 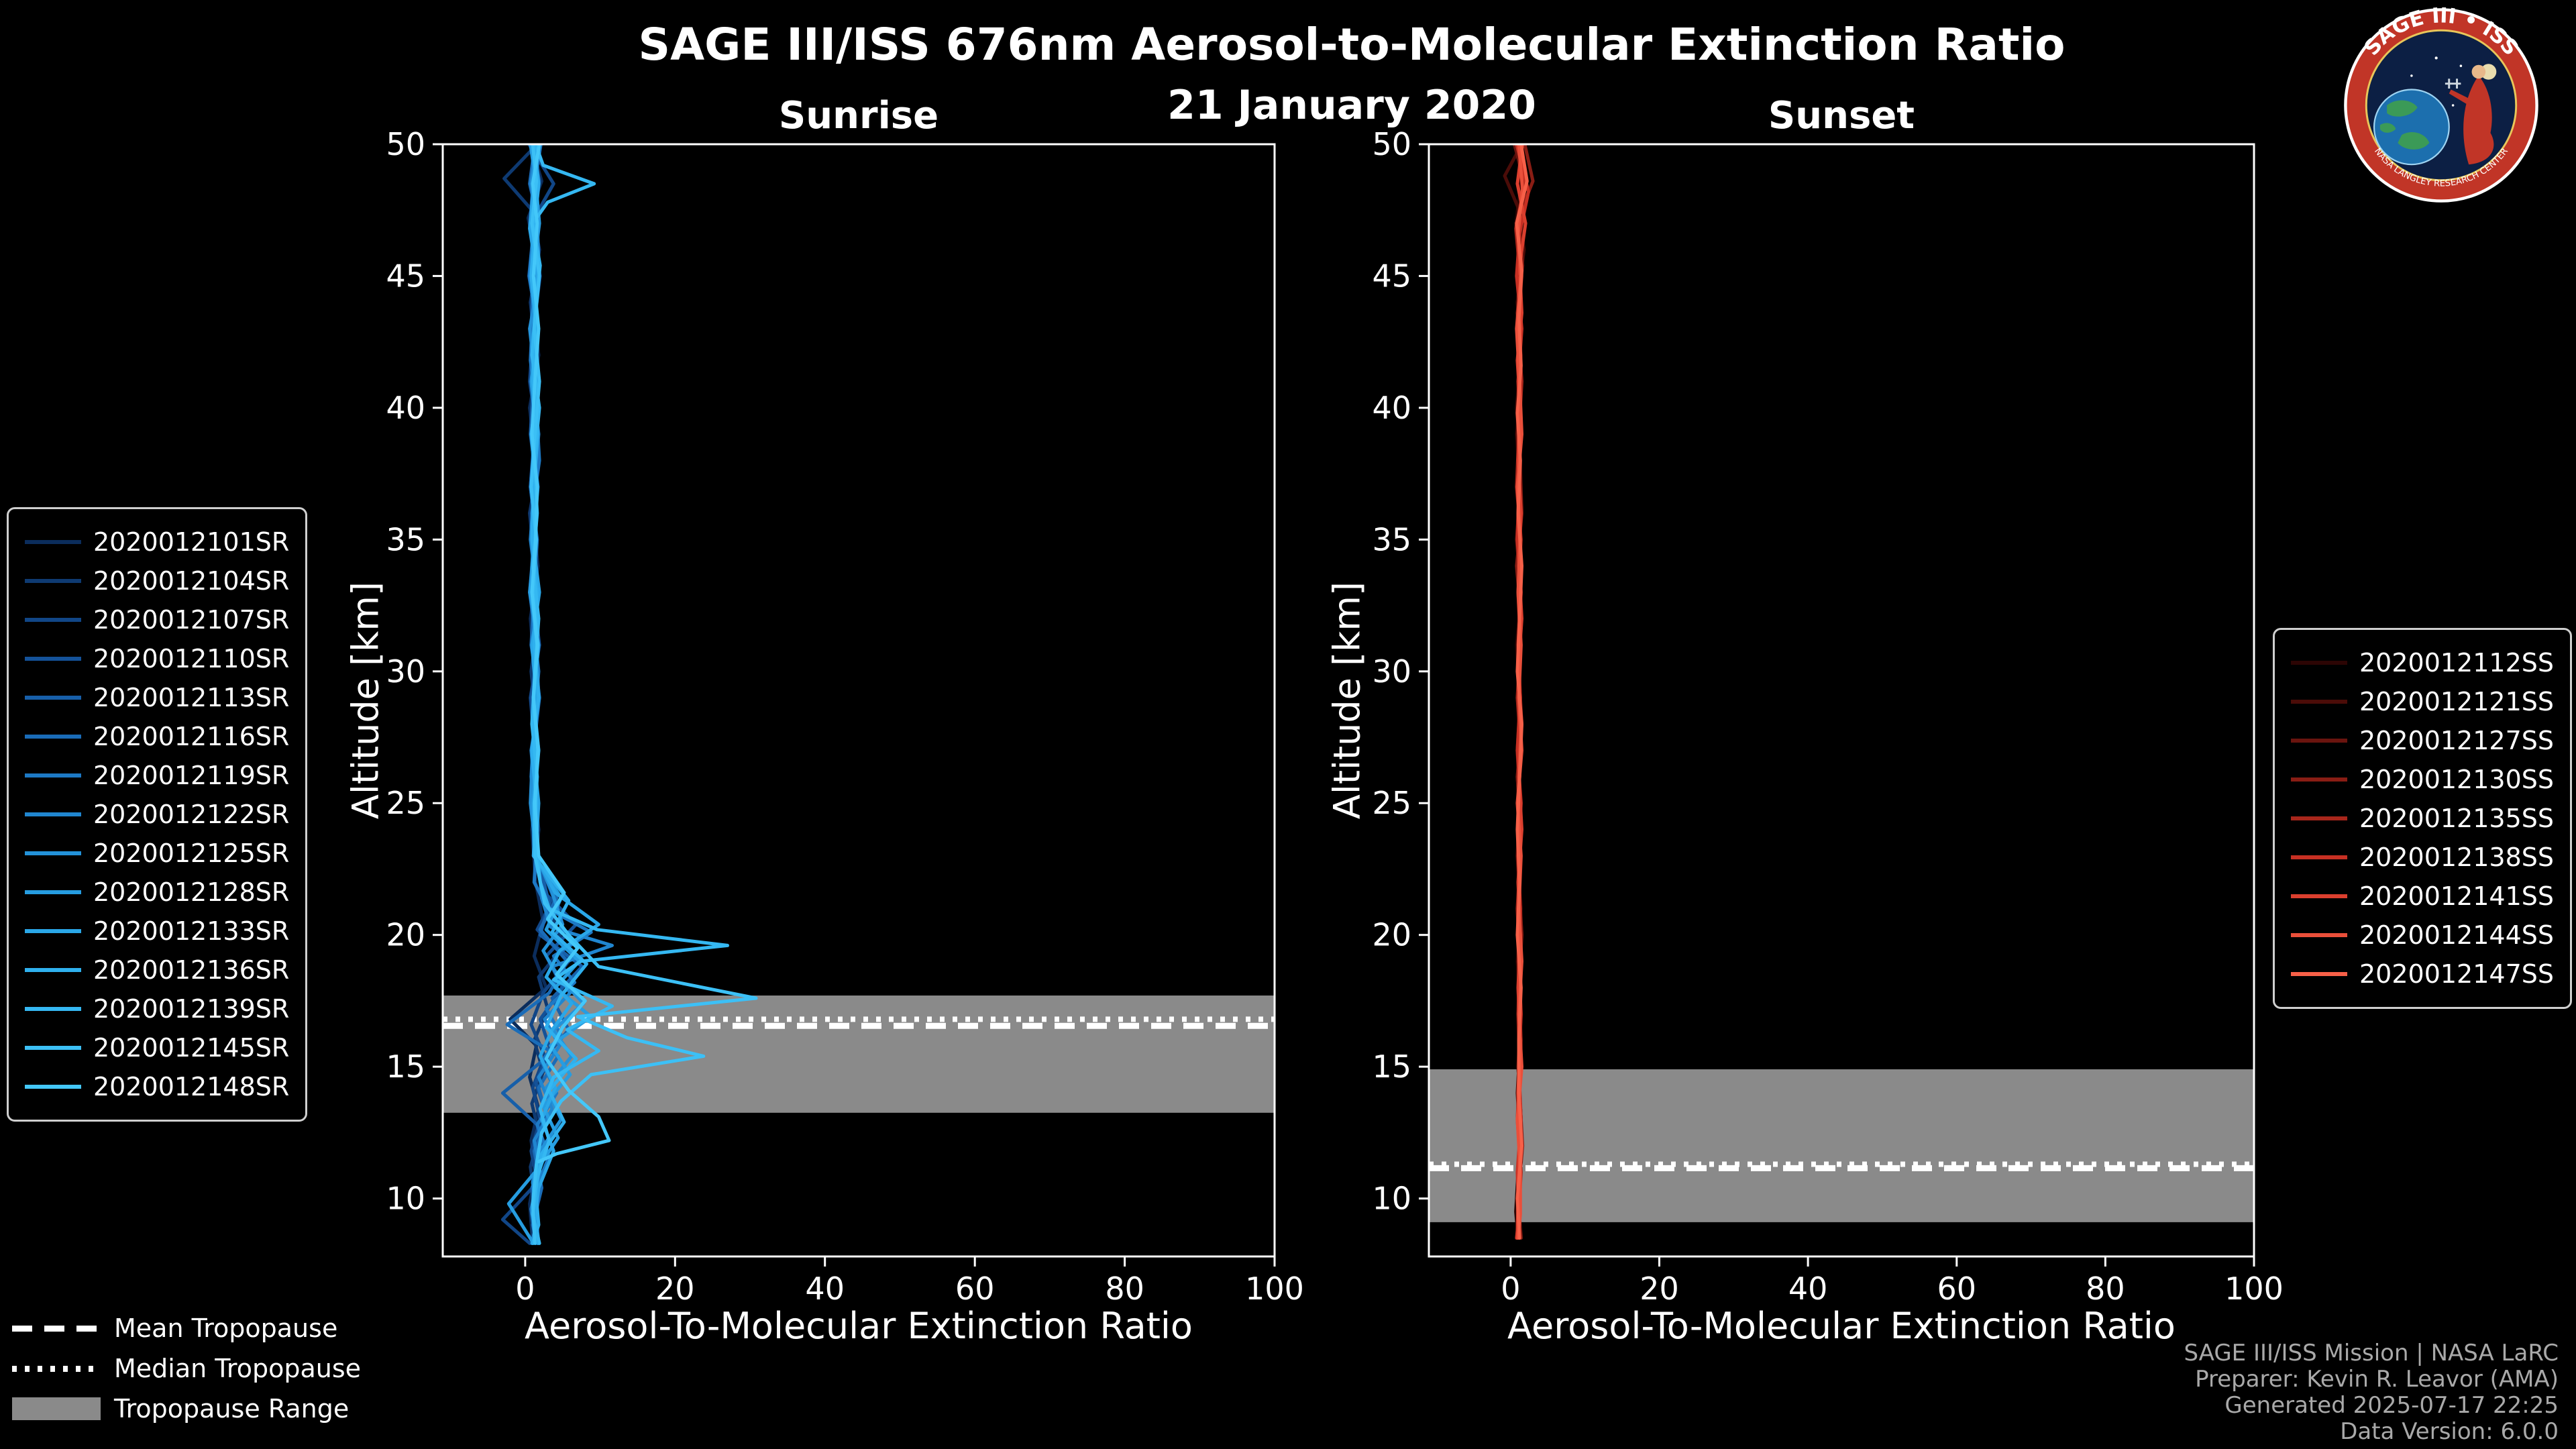 What do you see at coordinates (2422, 701) in the screenshot?
I see `legend-item: 2020012121SS` at bounding box center [2422, 701].